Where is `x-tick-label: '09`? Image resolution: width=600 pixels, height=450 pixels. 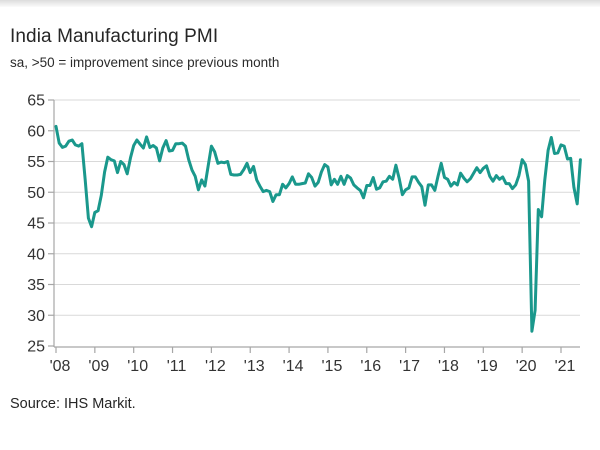
x-tick-label: '09 is located at coordinates (98, 366).